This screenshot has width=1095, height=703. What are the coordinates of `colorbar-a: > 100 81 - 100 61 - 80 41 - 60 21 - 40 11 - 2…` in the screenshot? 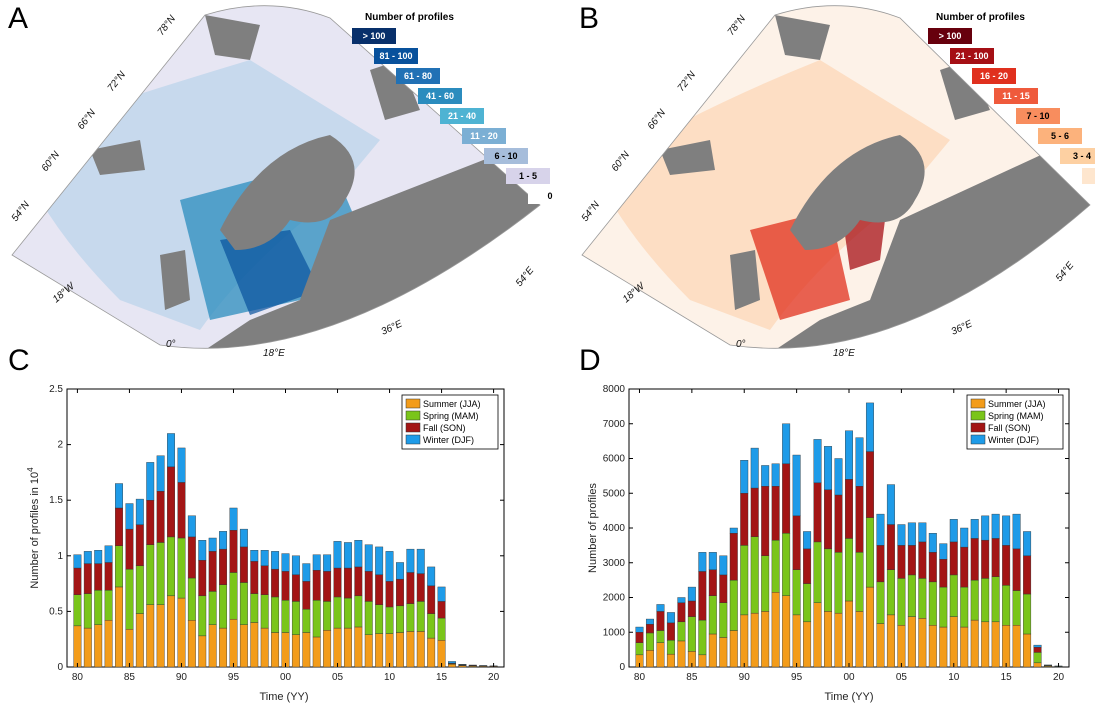 It's located at (462, 116).